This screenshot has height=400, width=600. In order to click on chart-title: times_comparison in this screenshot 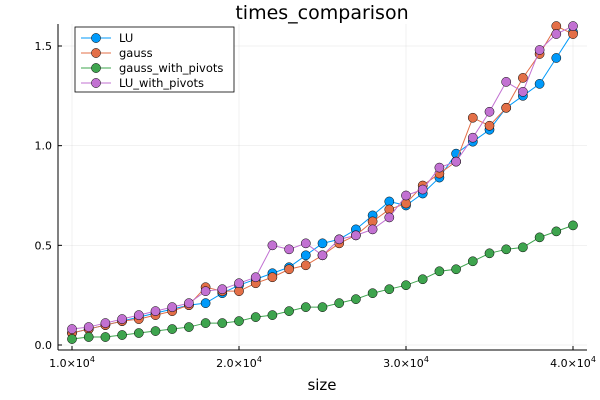, I will do `click(321, 13)`.